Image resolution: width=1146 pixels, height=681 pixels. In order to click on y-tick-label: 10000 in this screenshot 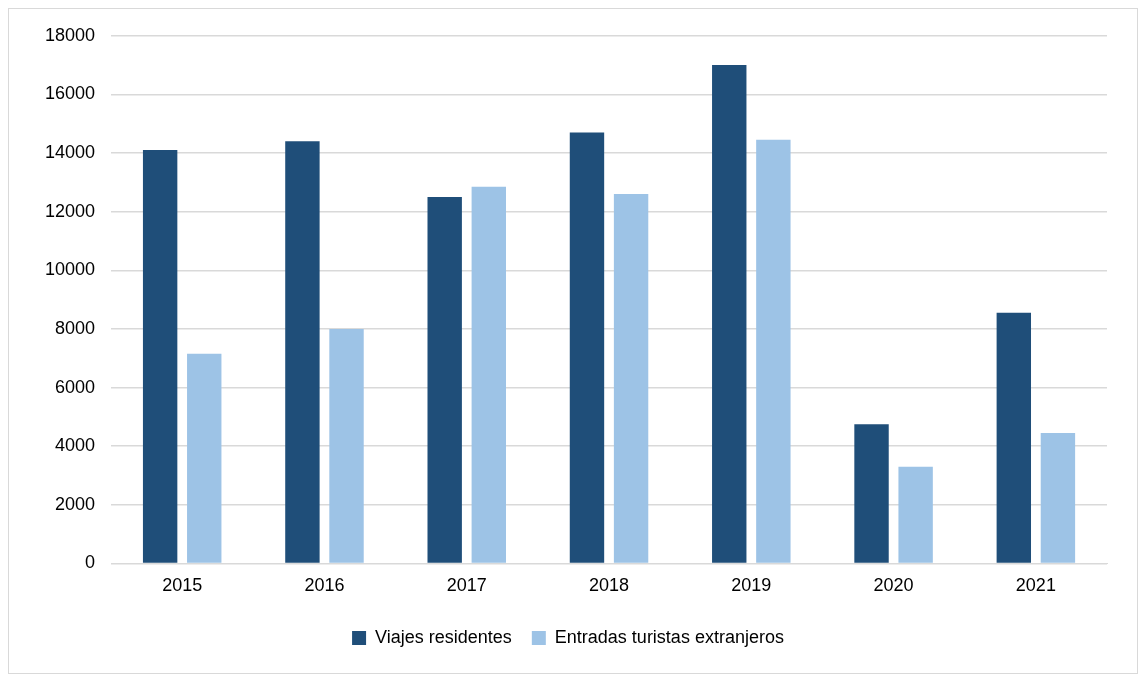, I will do `click(70, 269)`.